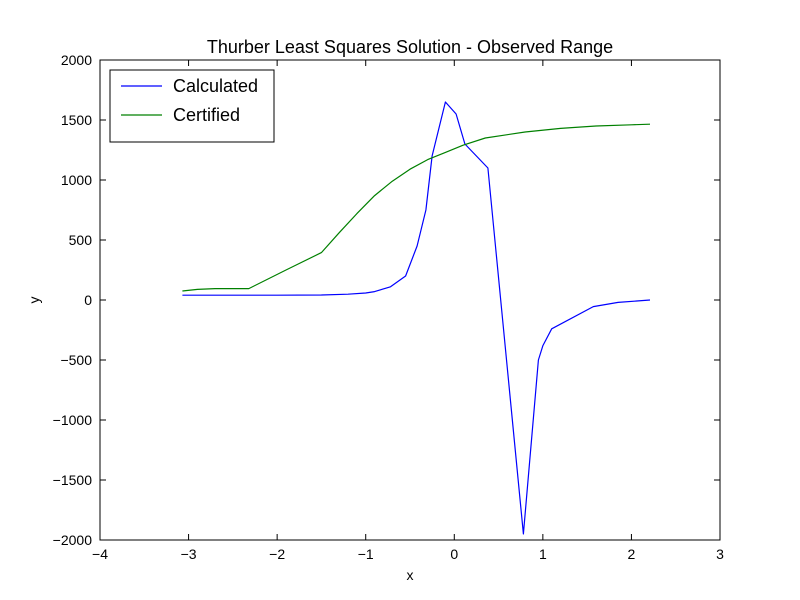  What do you see at coordinates (73, 480) in the screenshot?
I see `y-tick-label: −1500` at bounding box center [73, 480].